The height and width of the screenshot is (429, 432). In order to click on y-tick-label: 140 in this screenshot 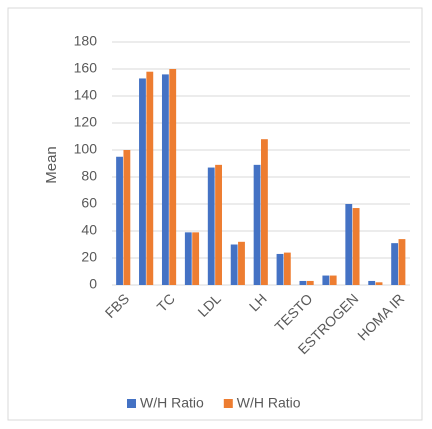, I will do `click(86, 95)`.